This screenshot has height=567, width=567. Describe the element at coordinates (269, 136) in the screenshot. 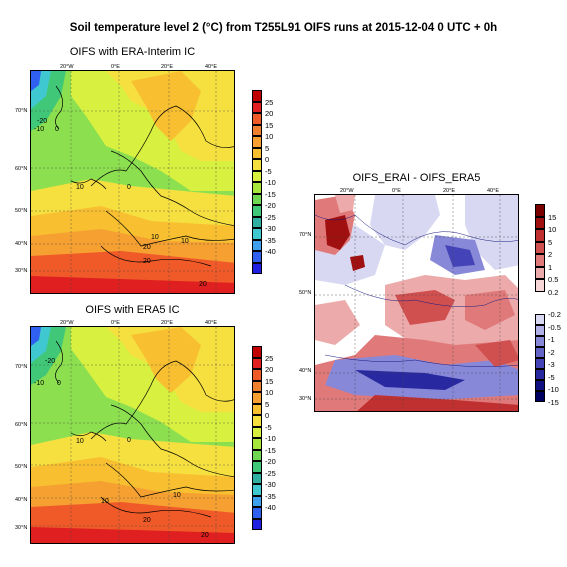

I see `colorbar-label: 10` at that location.